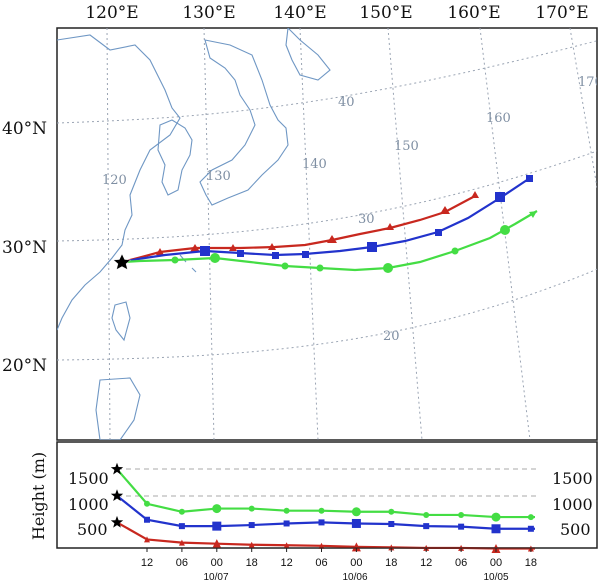 The width and height of the screenshot is (600, 586). What do you see at coordinates (336, 13) in the screenshot?
I see `lon-labels: 120°E 130°E 140°E 150°E 160°E 170°E` at bounding box center [336, 13].